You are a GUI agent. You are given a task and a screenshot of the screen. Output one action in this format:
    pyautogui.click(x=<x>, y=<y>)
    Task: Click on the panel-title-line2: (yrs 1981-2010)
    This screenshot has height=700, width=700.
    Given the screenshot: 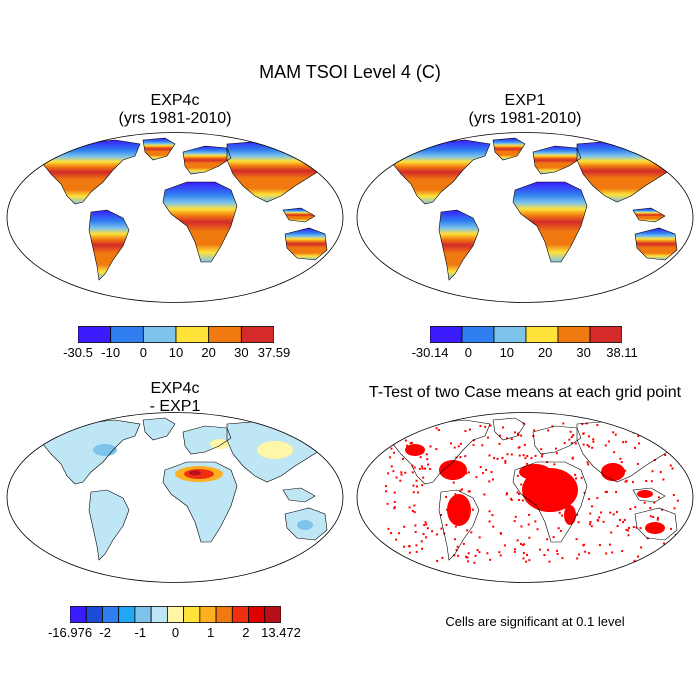 What is the action you would take?
    pyautogui.click(x=525, y=118)
    